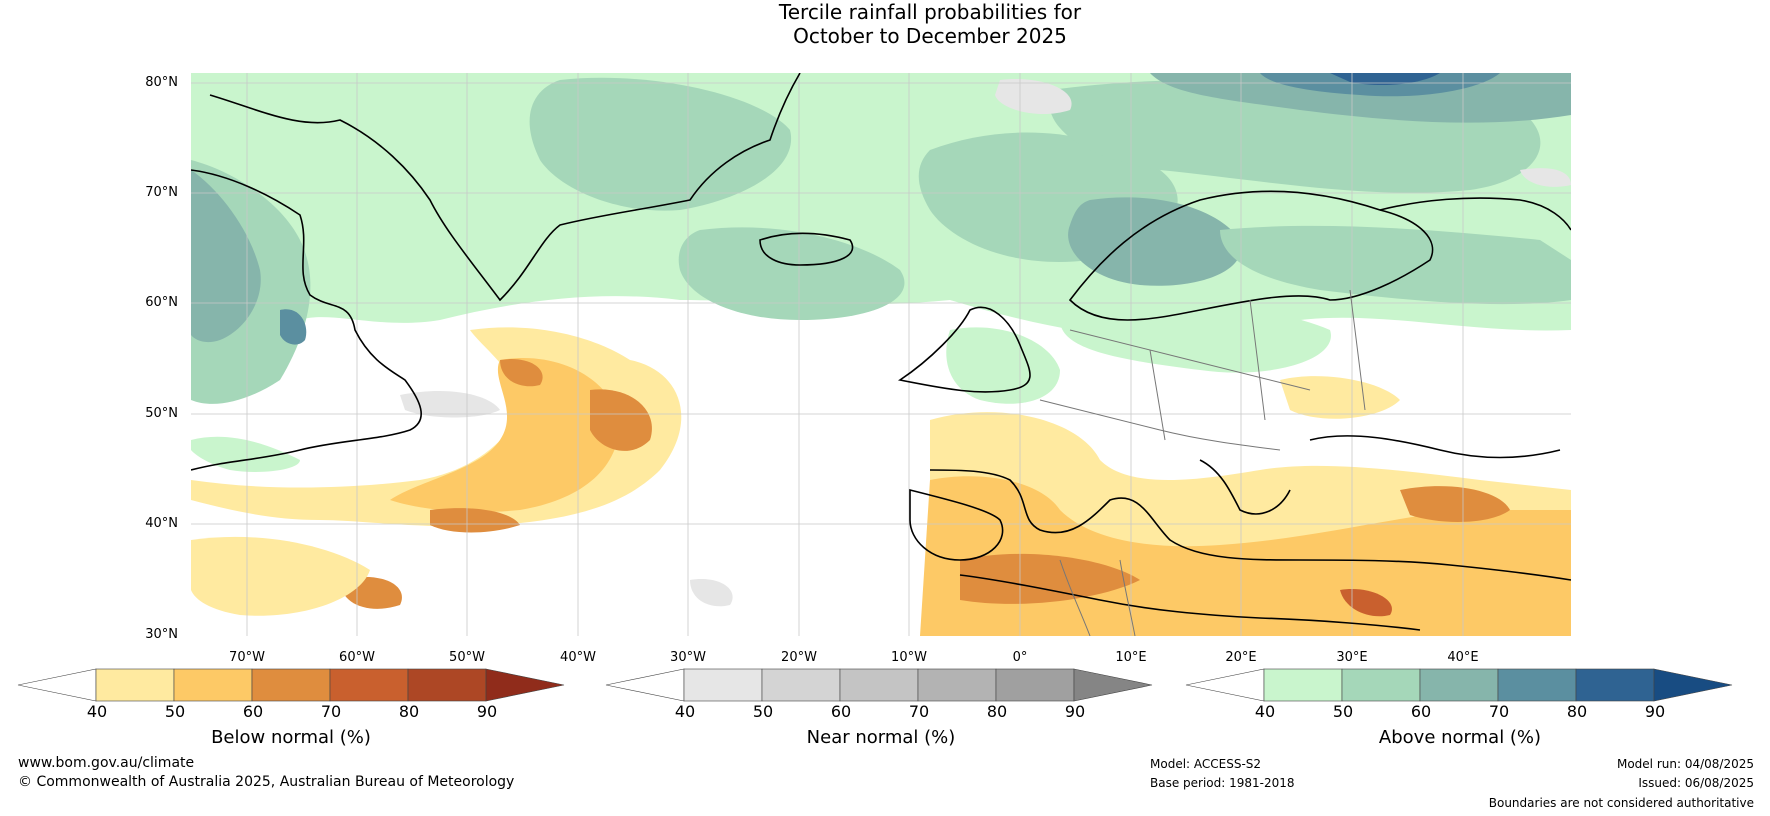 The height and width of the screenshot is (816, 1770). I want to click on model-text: Model: ACCESS-S2, so click(1206, 764).